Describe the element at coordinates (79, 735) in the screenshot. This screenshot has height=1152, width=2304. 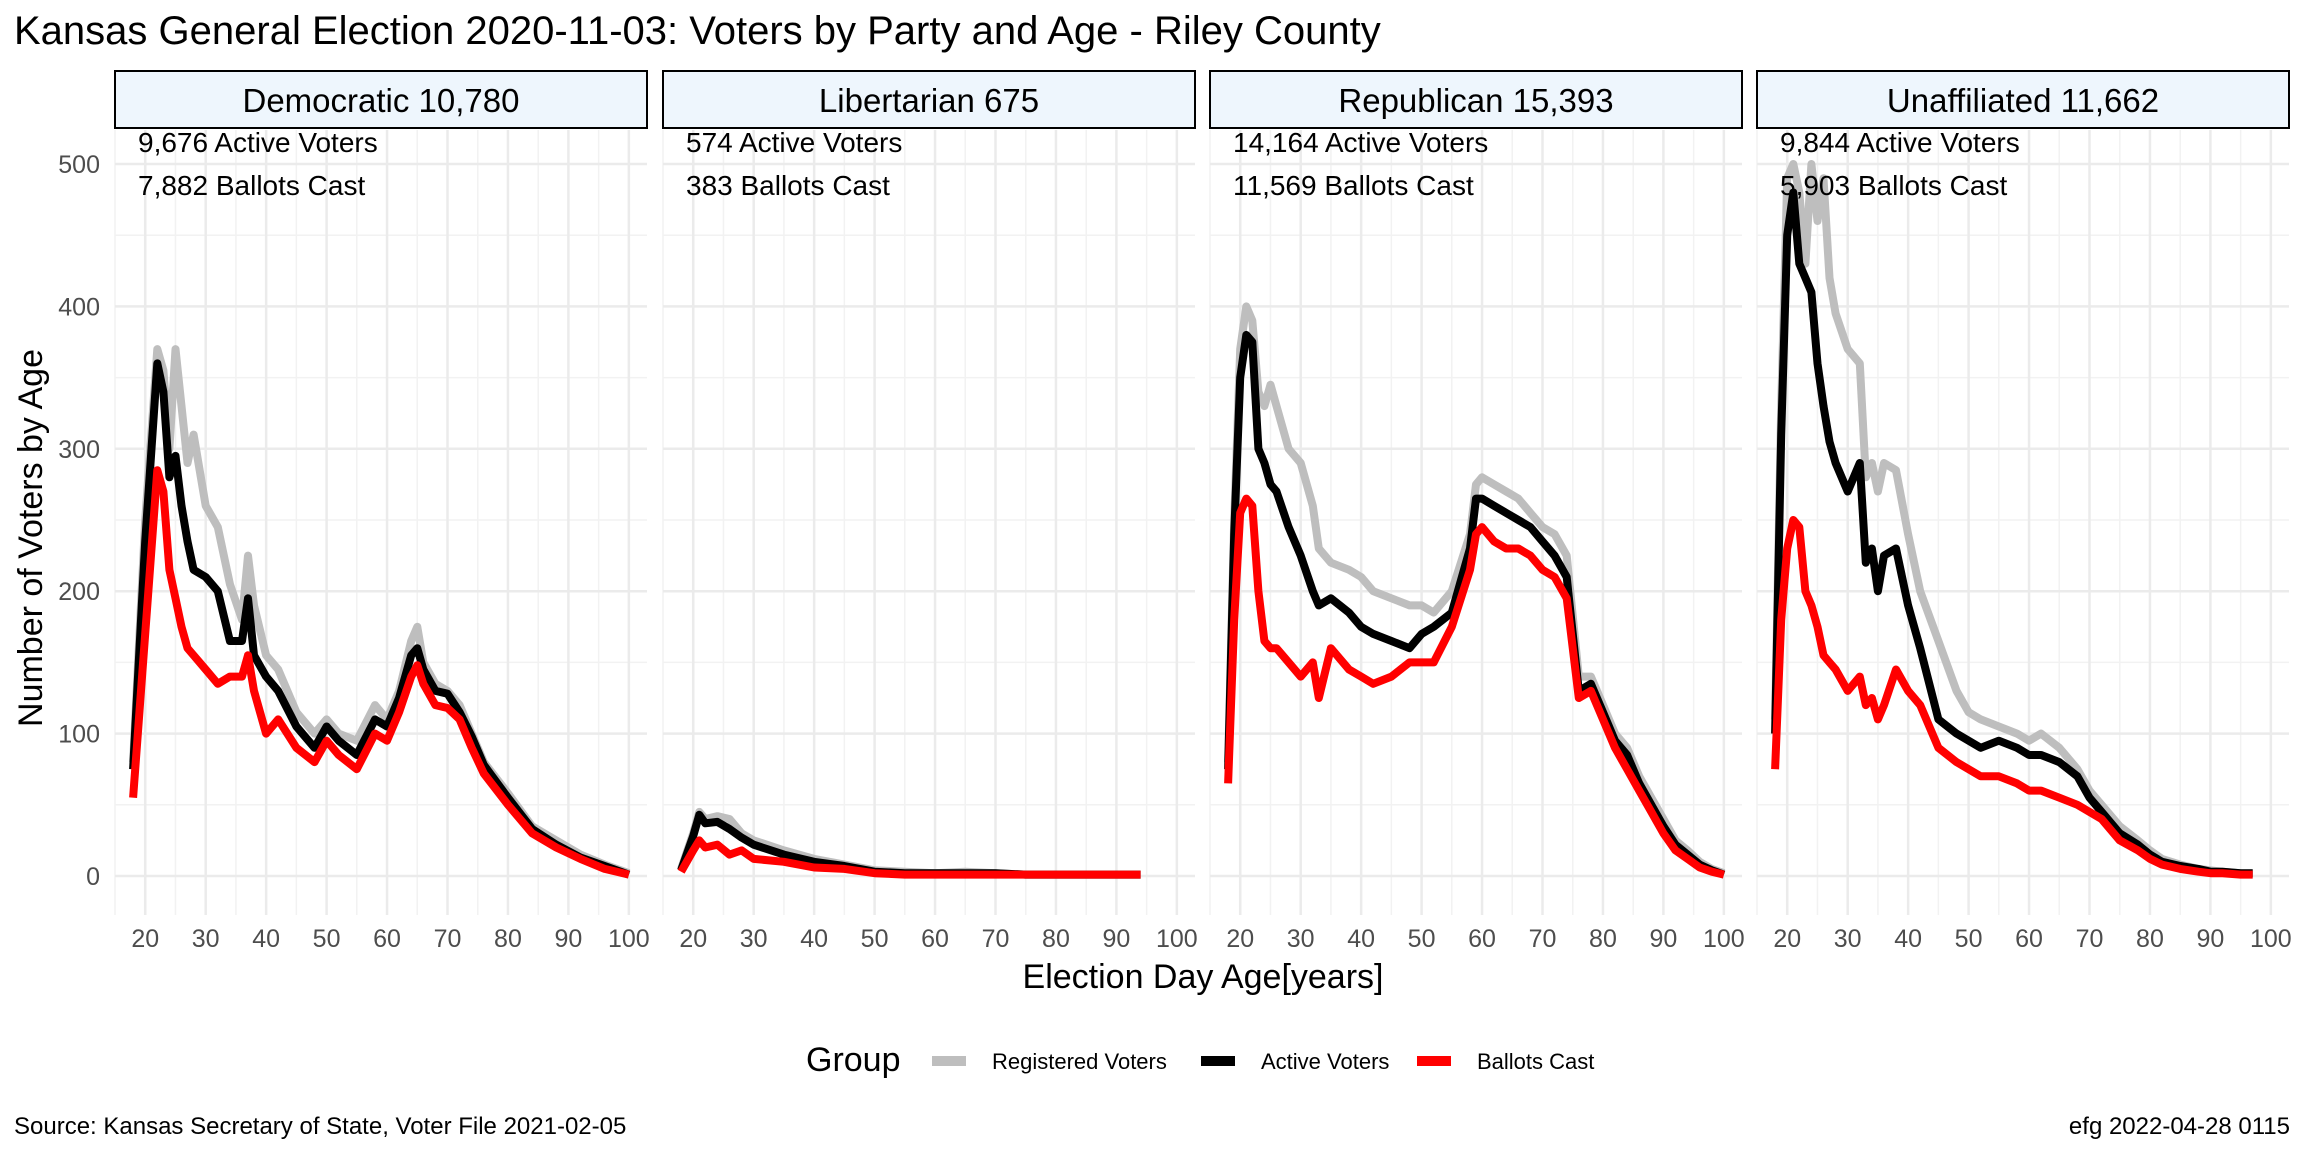
I see `y-tick-label: 100` at that location.